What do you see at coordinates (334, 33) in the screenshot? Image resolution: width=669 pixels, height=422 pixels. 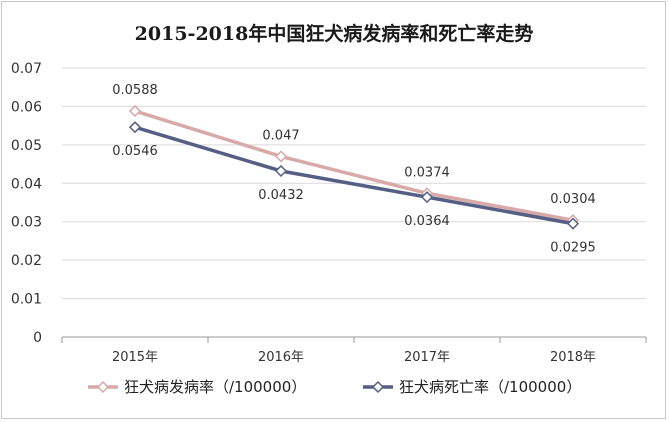 I see `chart-title: 2015-2018年中国狂犬病发病率和死亡率走势` at bounding box center [334, 33].